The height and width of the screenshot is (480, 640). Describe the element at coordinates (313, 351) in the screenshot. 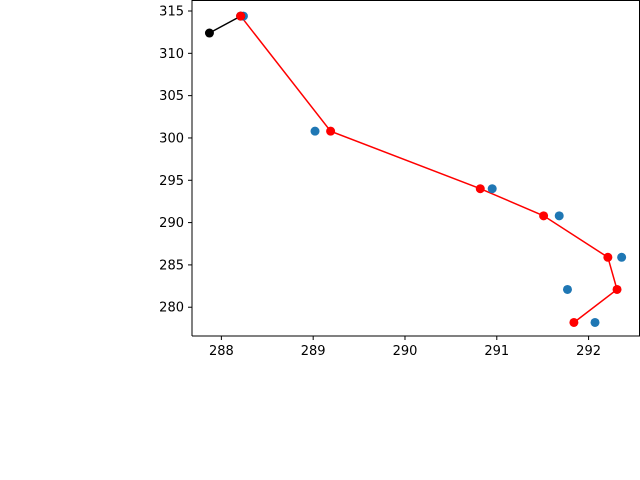

I see `x-tick-label: 289` at that location.